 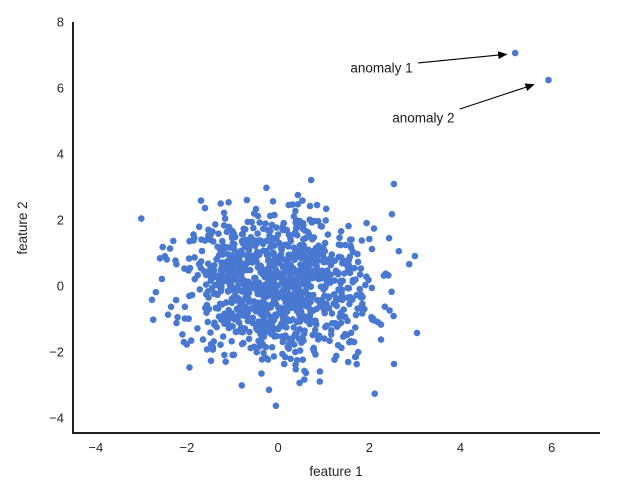 What do you see at coordinates (335, 471) in the screenshot?
I see `x-axis-label: feature 1` at bounding box center [335, 471].